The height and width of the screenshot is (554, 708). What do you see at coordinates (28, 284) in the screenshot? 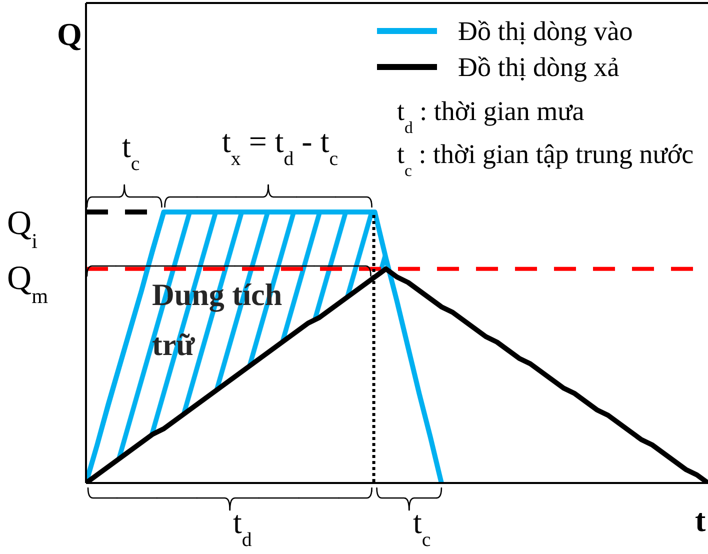
I see `ref-line-label: Q$_{m}$` at bounding box center [28, 284].